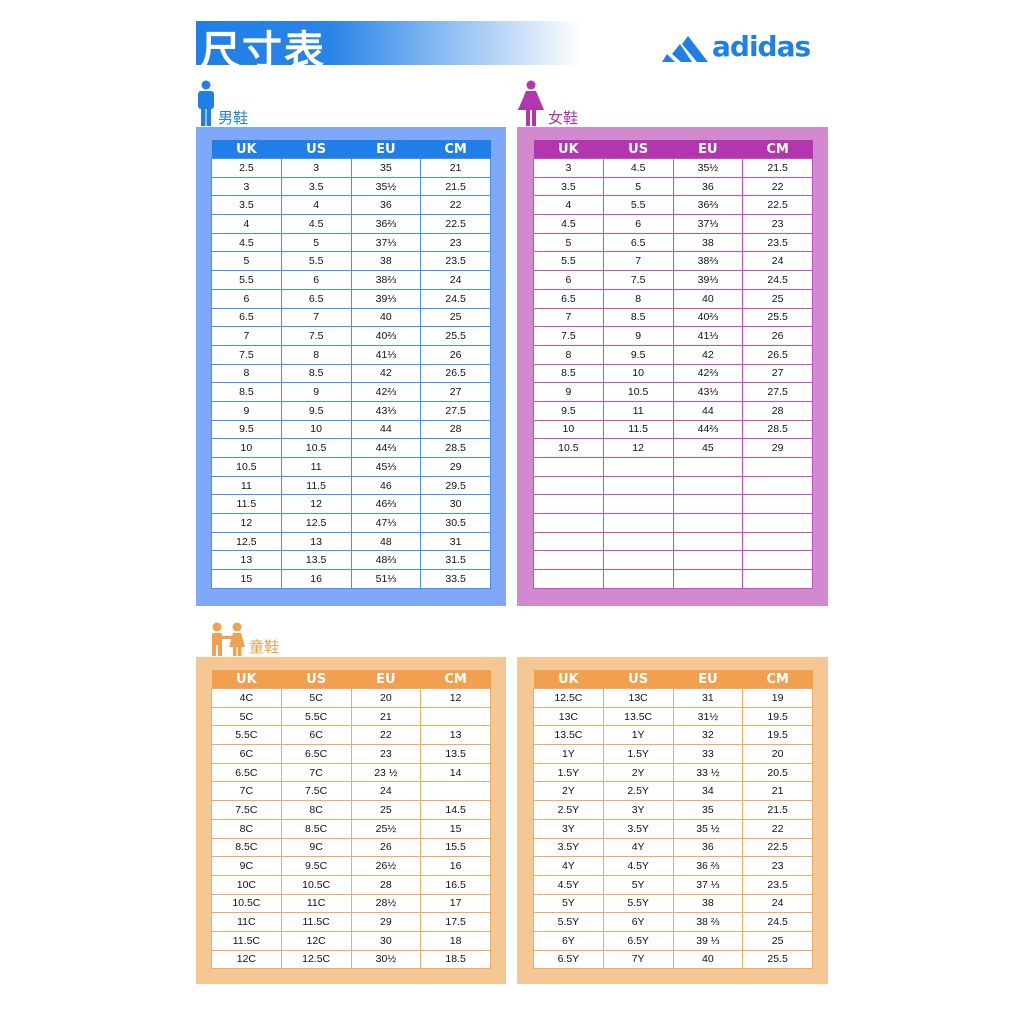  I want to click on kids-right-cell-us: 1.5Y, so click(638, 754).